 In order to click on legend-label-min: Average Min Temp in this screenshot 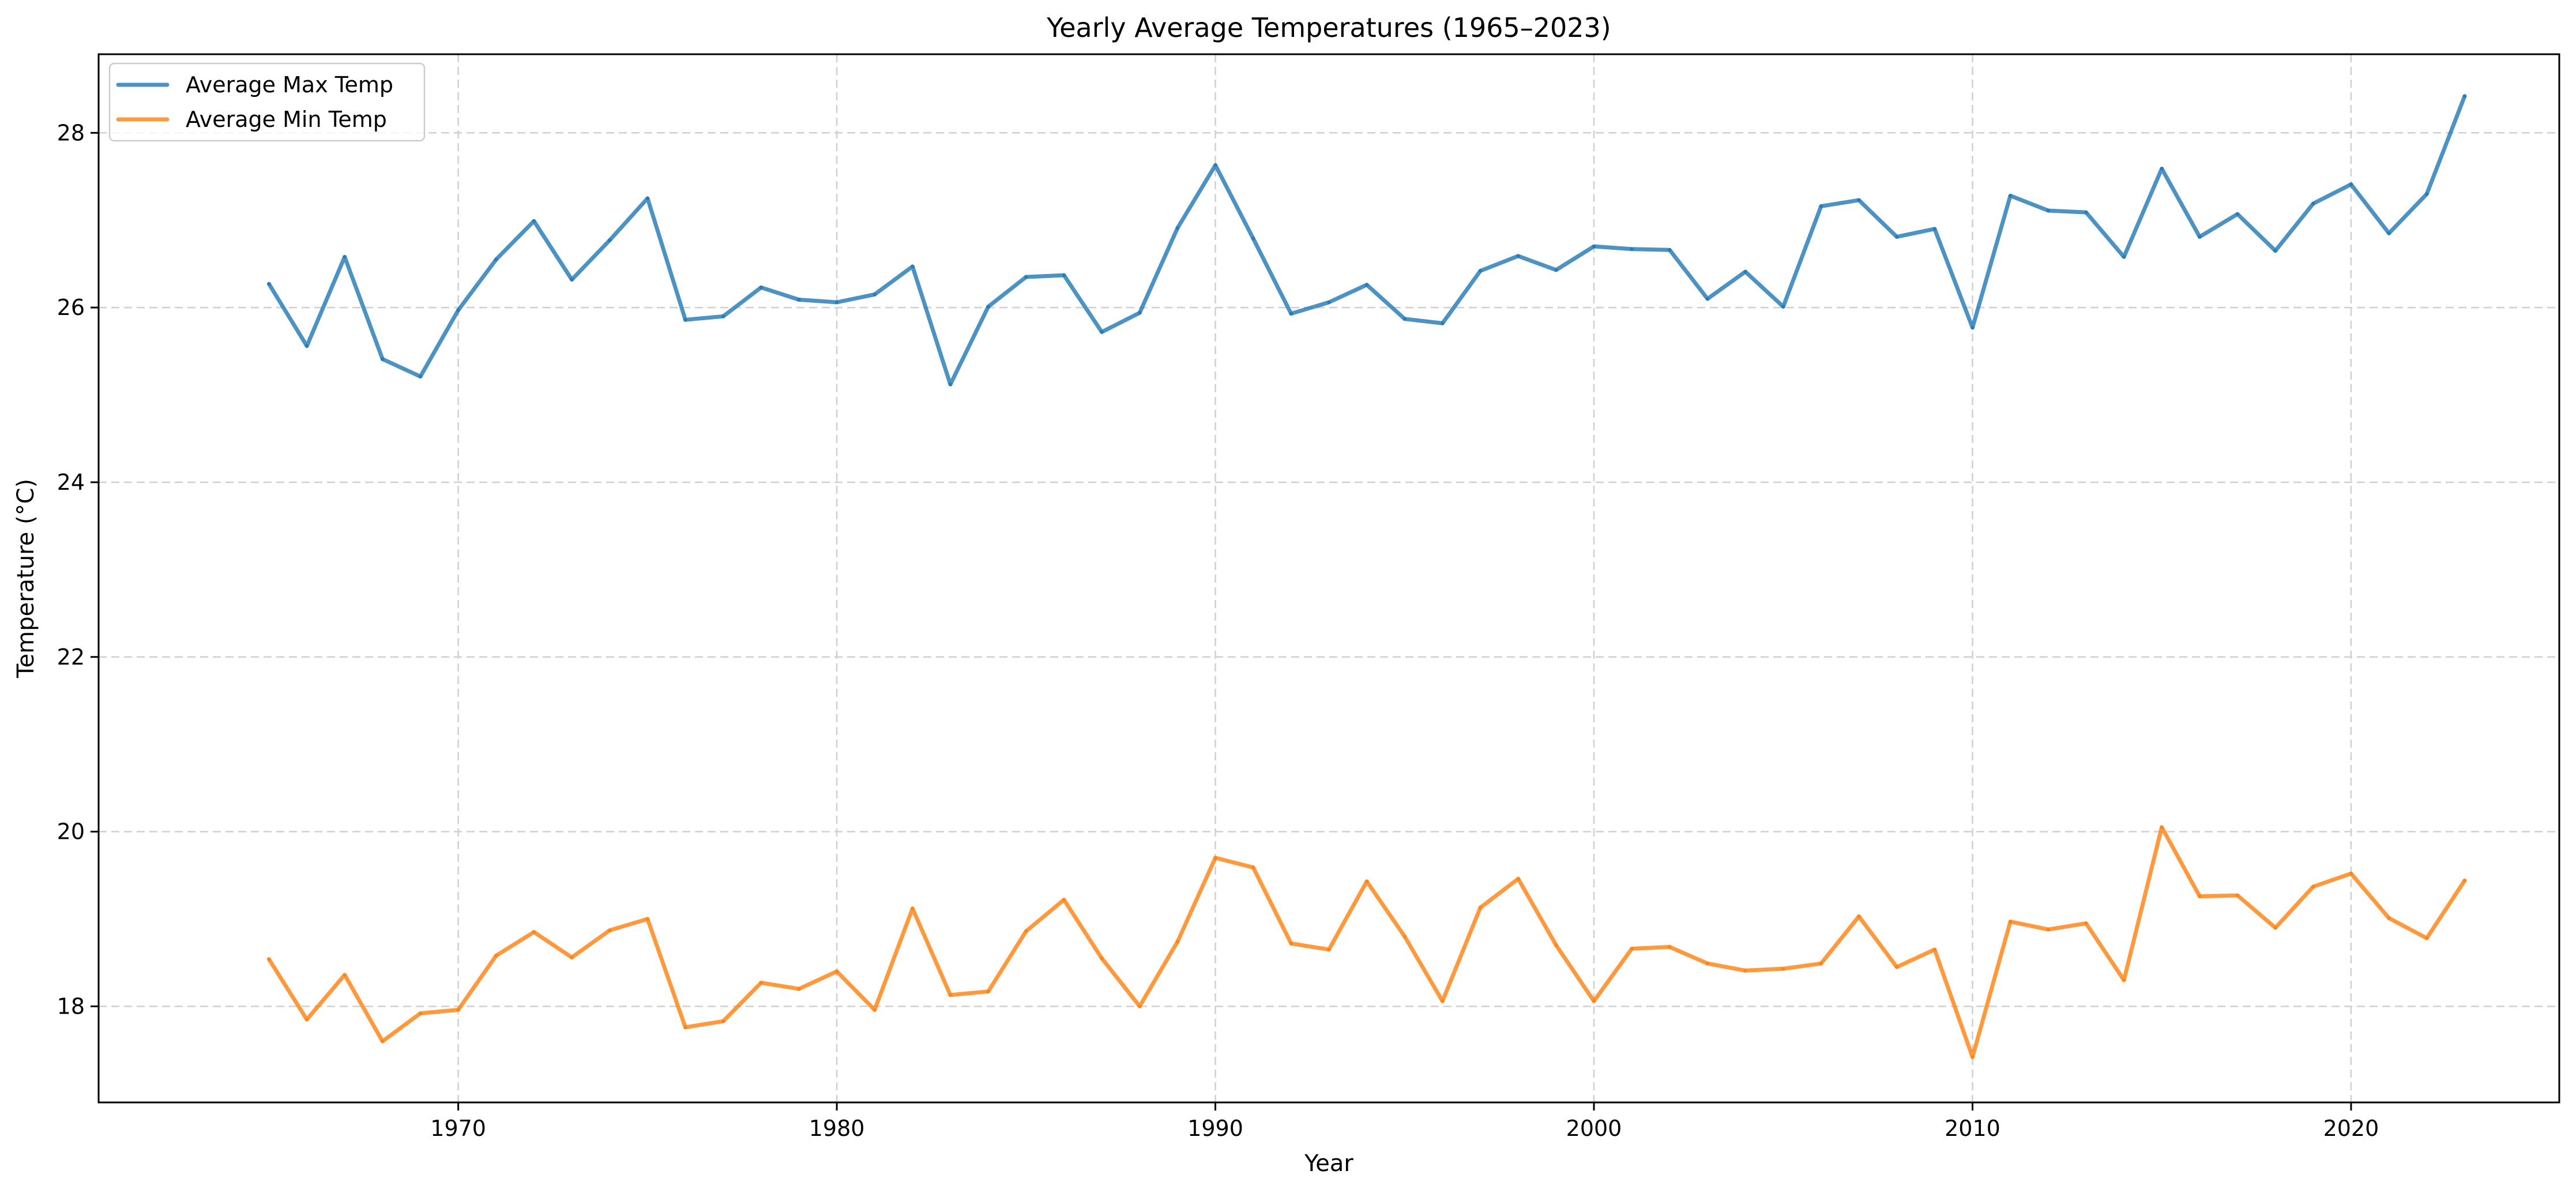, I will do `click(286, 119)`.